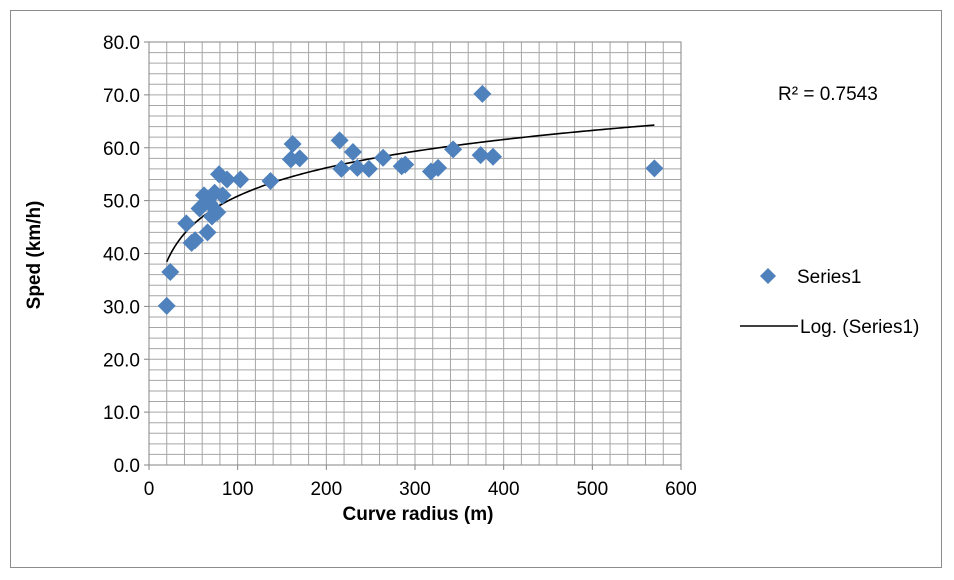 This screenshot has height=580, width=954. I want to click on x-tick-label: 600, so click(681, 489).